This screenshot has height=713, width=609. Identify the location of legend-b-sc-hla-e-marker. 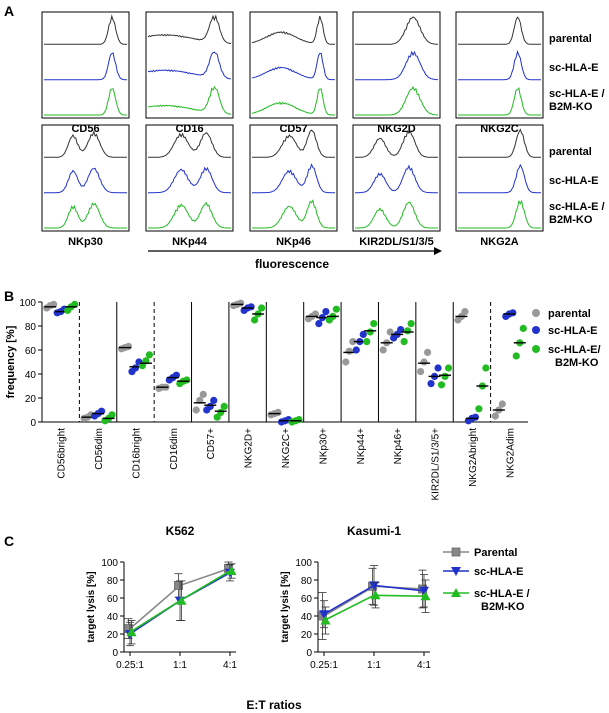
(536, 330).